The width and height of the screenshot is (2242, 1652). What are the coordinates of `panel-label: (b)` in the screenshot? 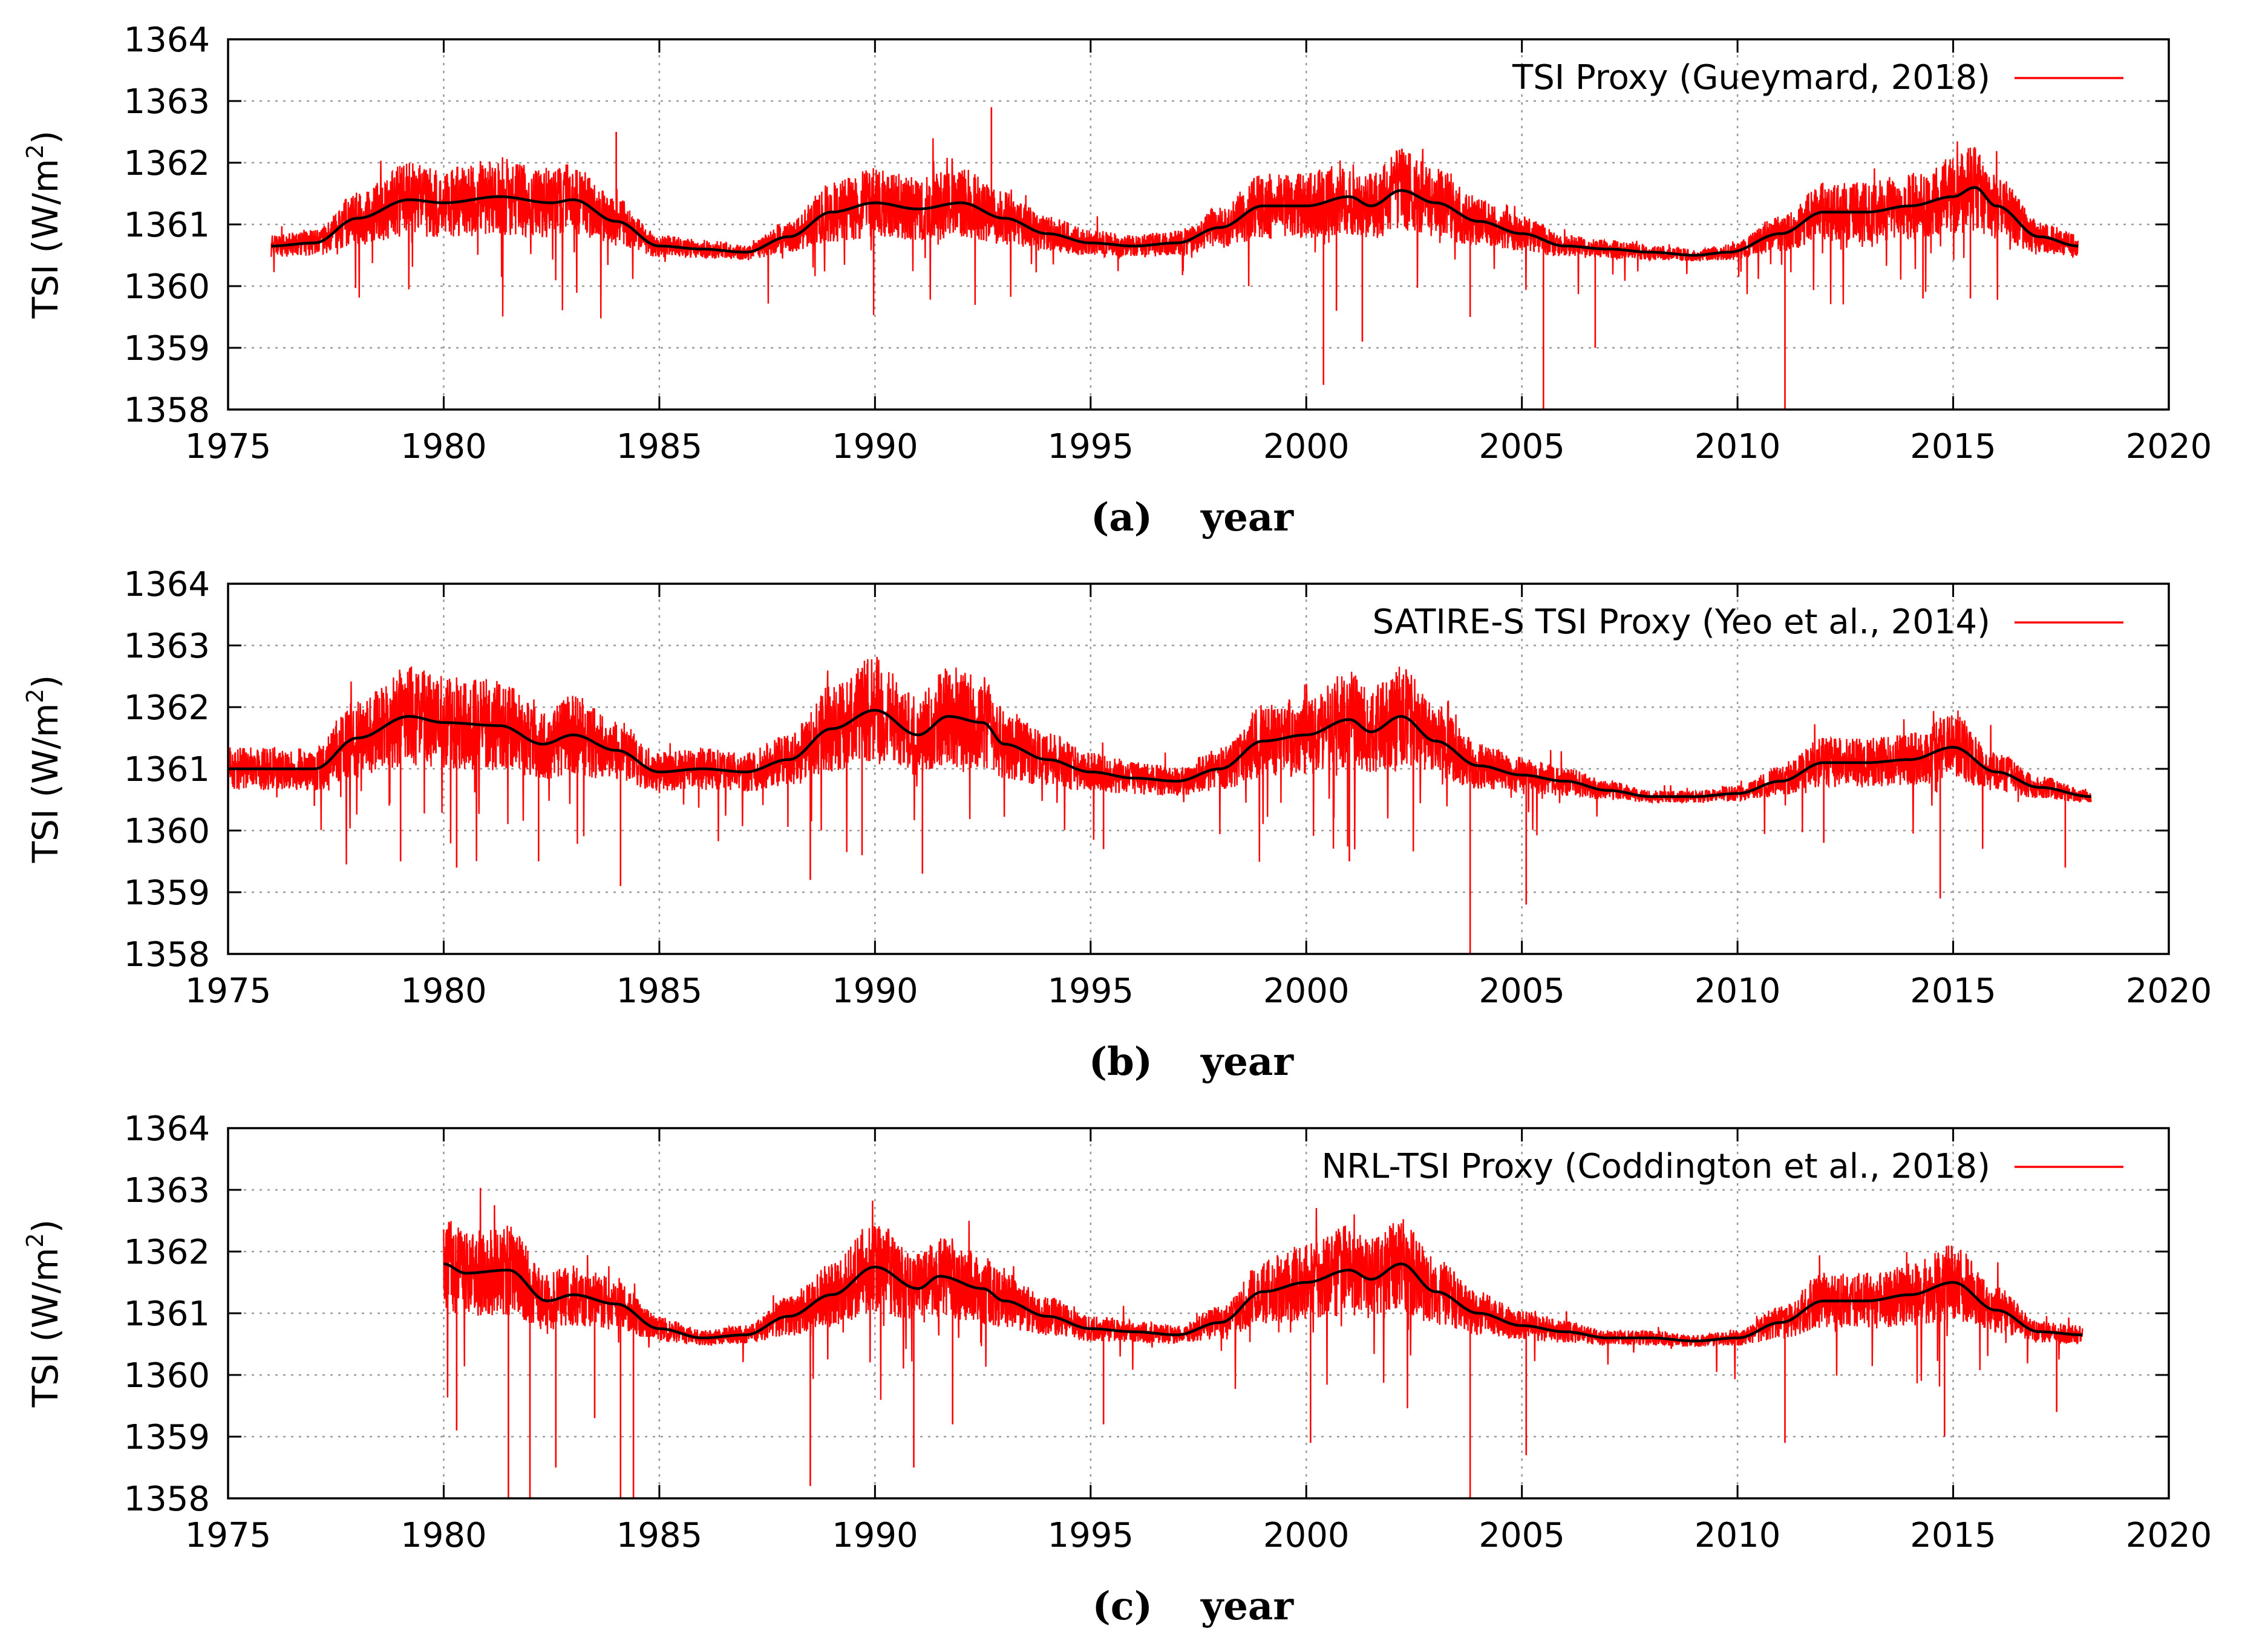 It's located at (1120, 1062).